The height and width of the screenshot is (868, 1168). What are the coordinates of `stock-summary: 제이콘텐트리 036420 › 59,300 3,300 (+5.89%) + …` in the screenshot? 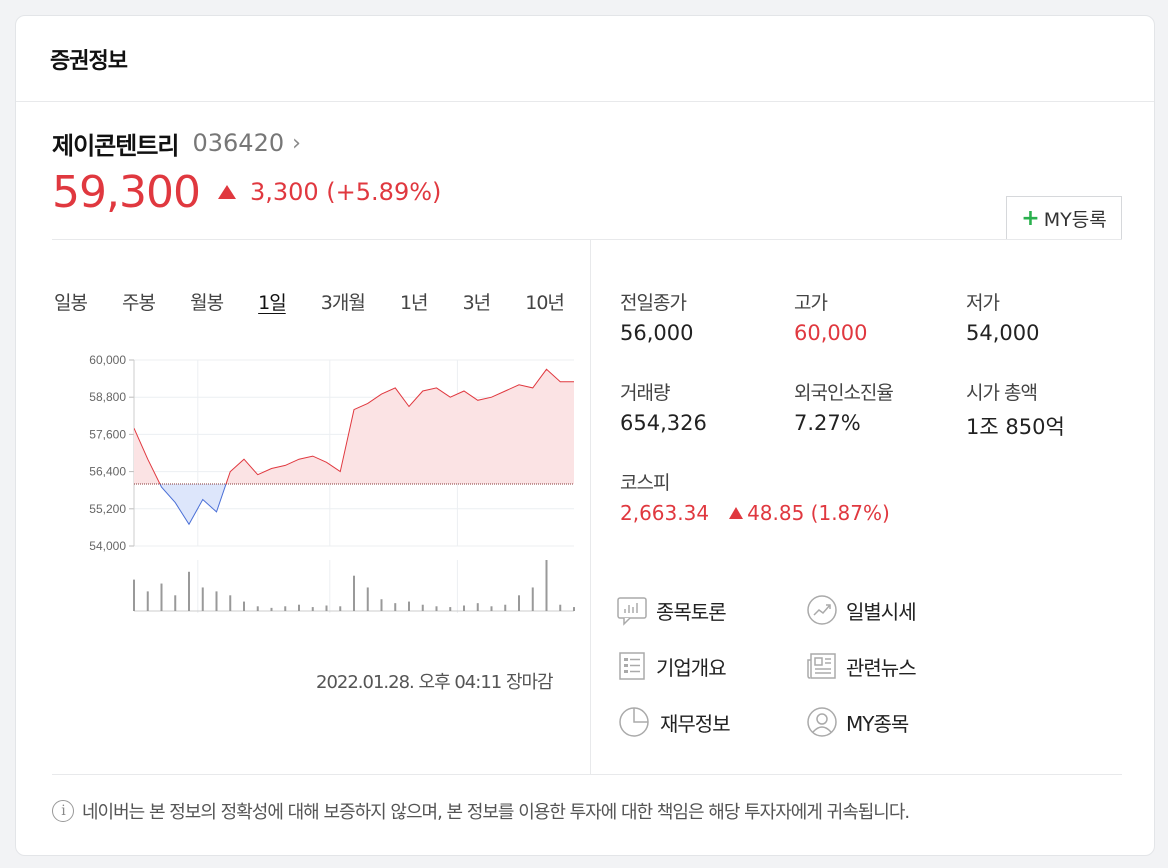 It's located at (587, 183).